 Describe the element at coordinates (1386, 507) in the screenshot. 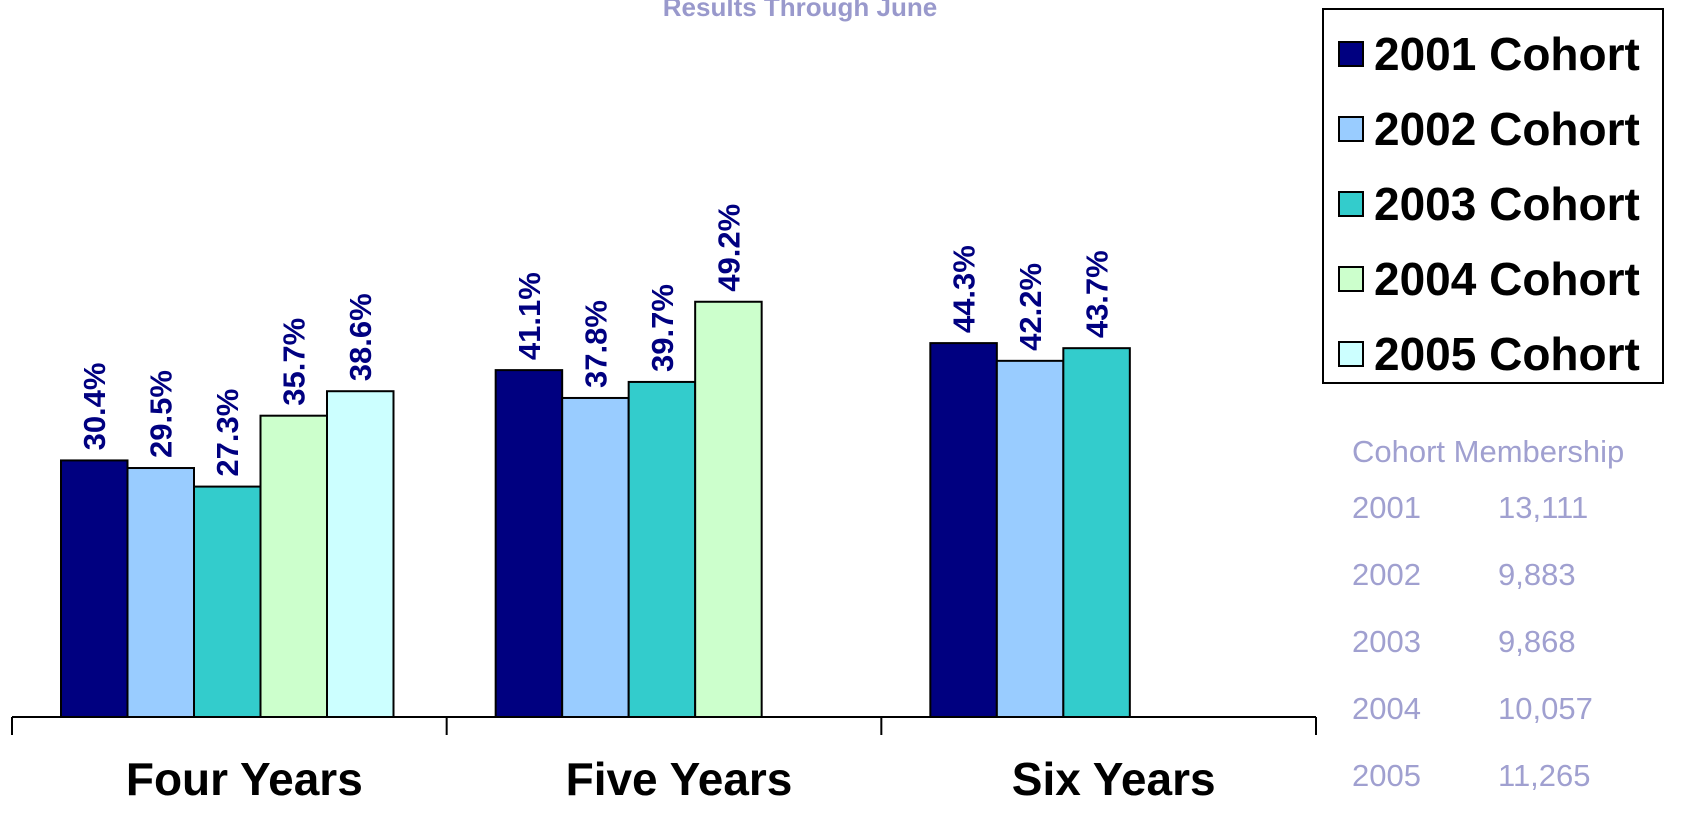

I see `membership-year: 2001` at that location.